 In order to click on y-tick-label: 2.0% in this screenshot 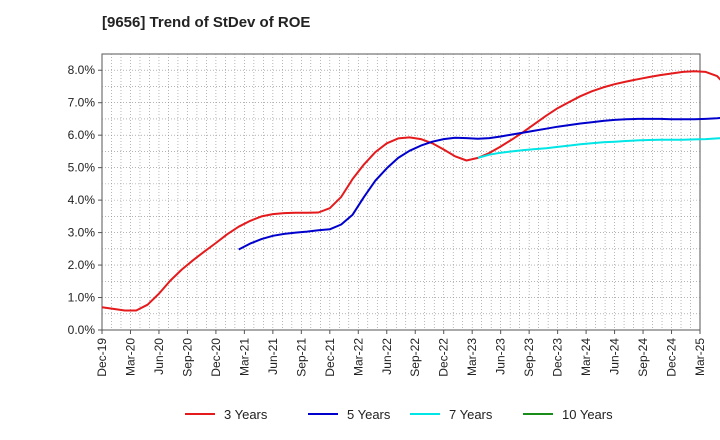, I will do `click(82, 265)`.